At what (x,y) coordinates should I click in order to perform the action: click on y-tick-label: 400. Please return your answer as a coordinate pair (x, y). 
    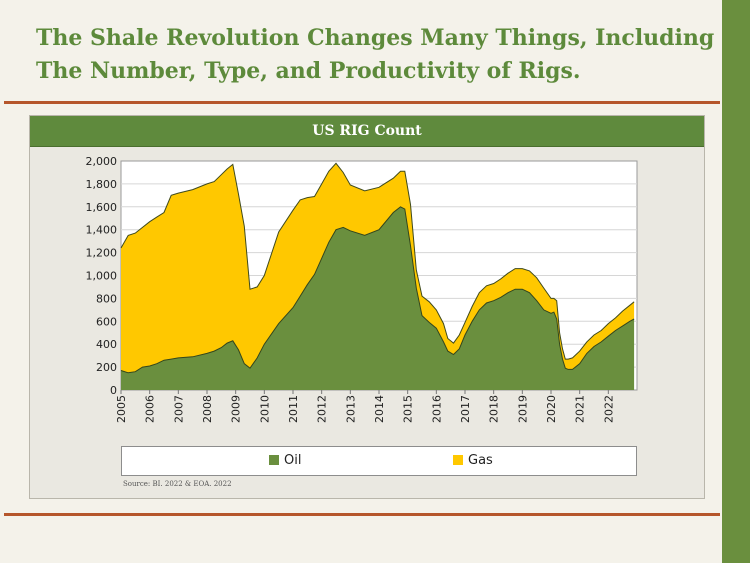
    Looking at the image, I should click on (106, 344).